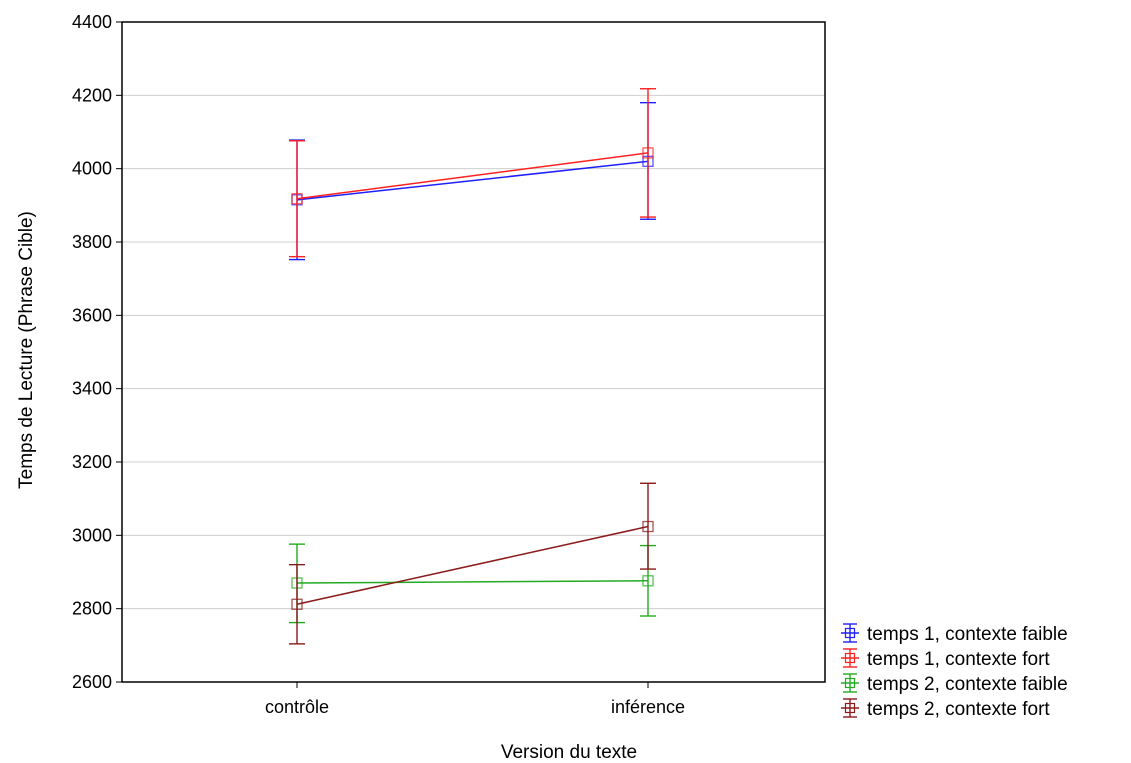 The height and width of the screenshot is (763, 1131). Describe the element at coordinates (92, 315) in the screenshot. I see `y-tick-label: 3600` at that location.